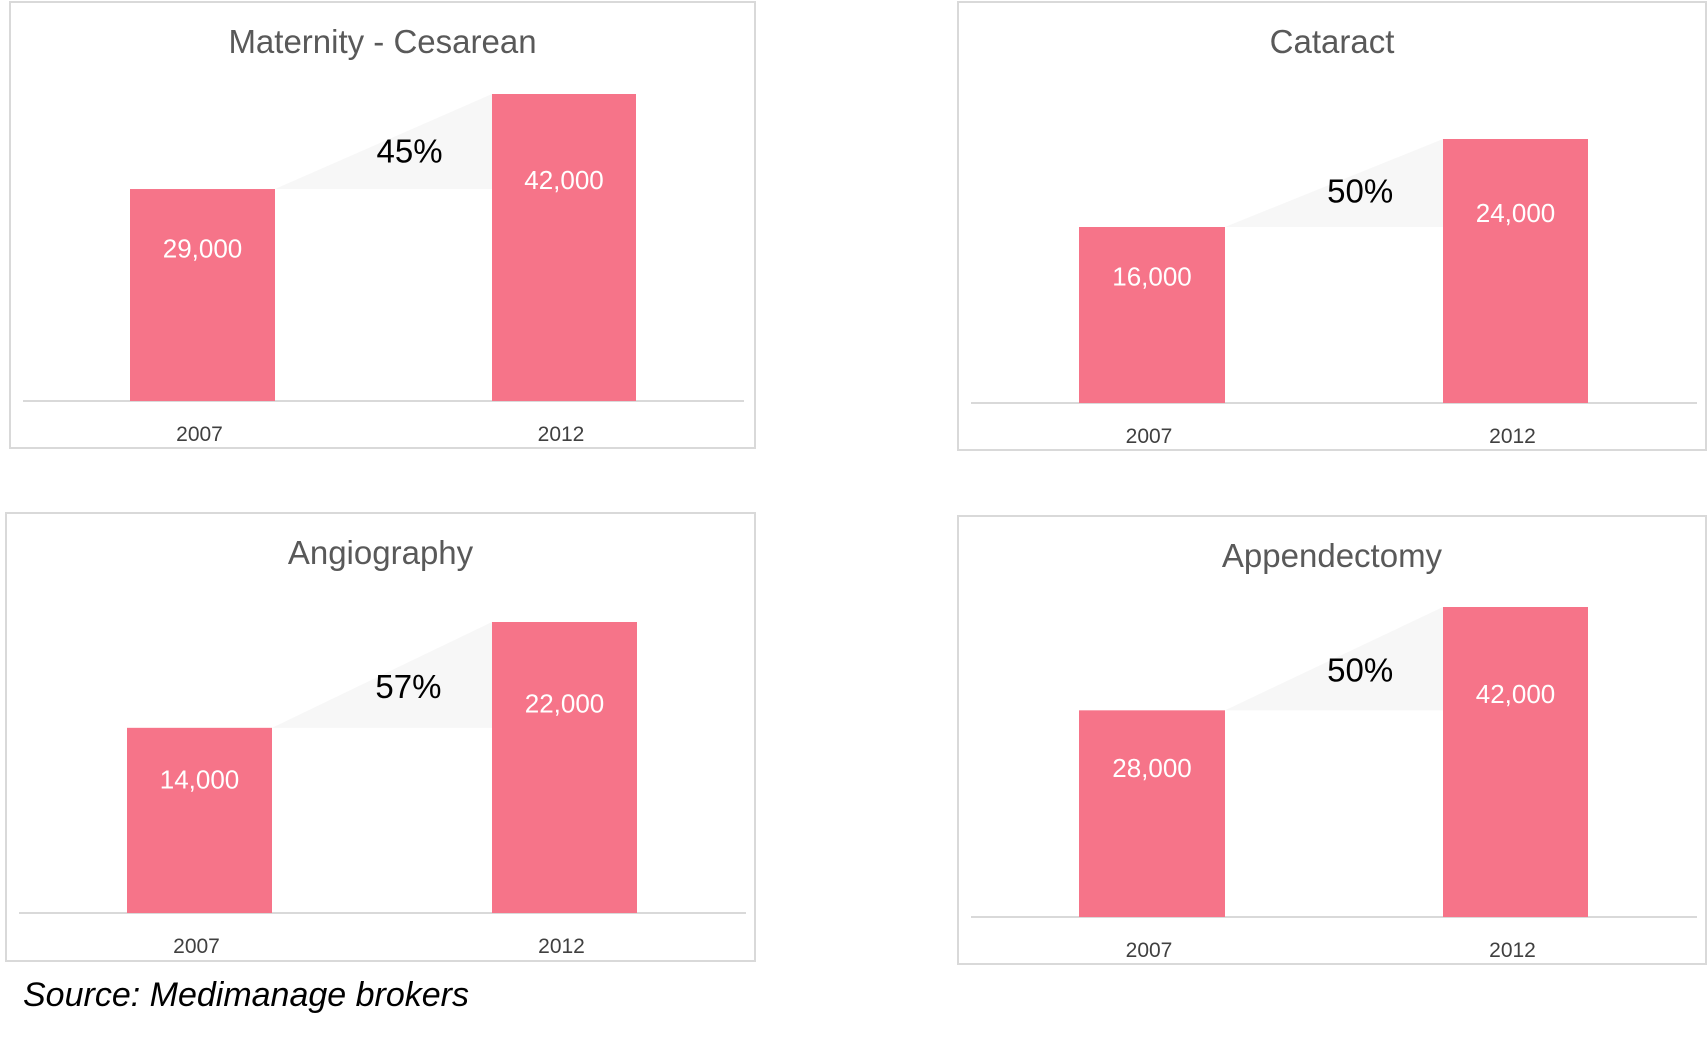 The image size is (1708, 1041). I want to click on bar-value-label: 14,000, so click(200, 780).